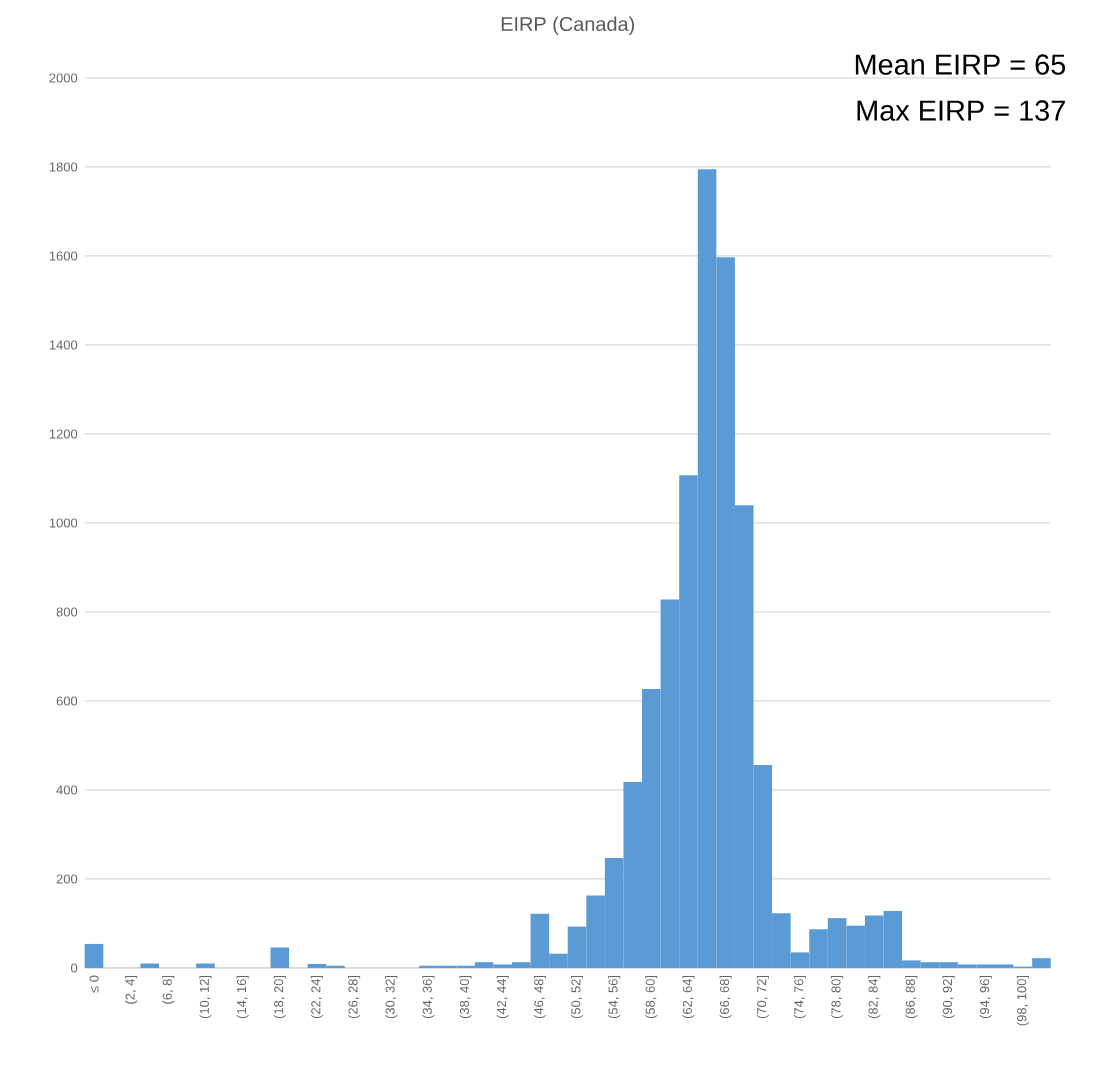 The height and width of the screenshot is (1066, 1096). I want to click on text: Mean EIRP = 65, so click(960, 64).